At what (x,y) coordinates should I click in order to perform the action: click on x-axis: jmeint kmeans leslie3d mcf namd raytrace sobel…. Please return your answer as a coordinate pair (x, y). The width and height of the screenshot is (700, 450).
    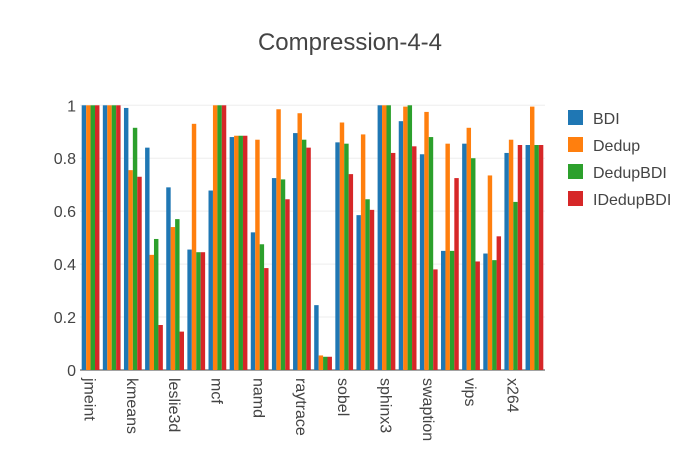
    Looking at the image, I should click on (301, 409).